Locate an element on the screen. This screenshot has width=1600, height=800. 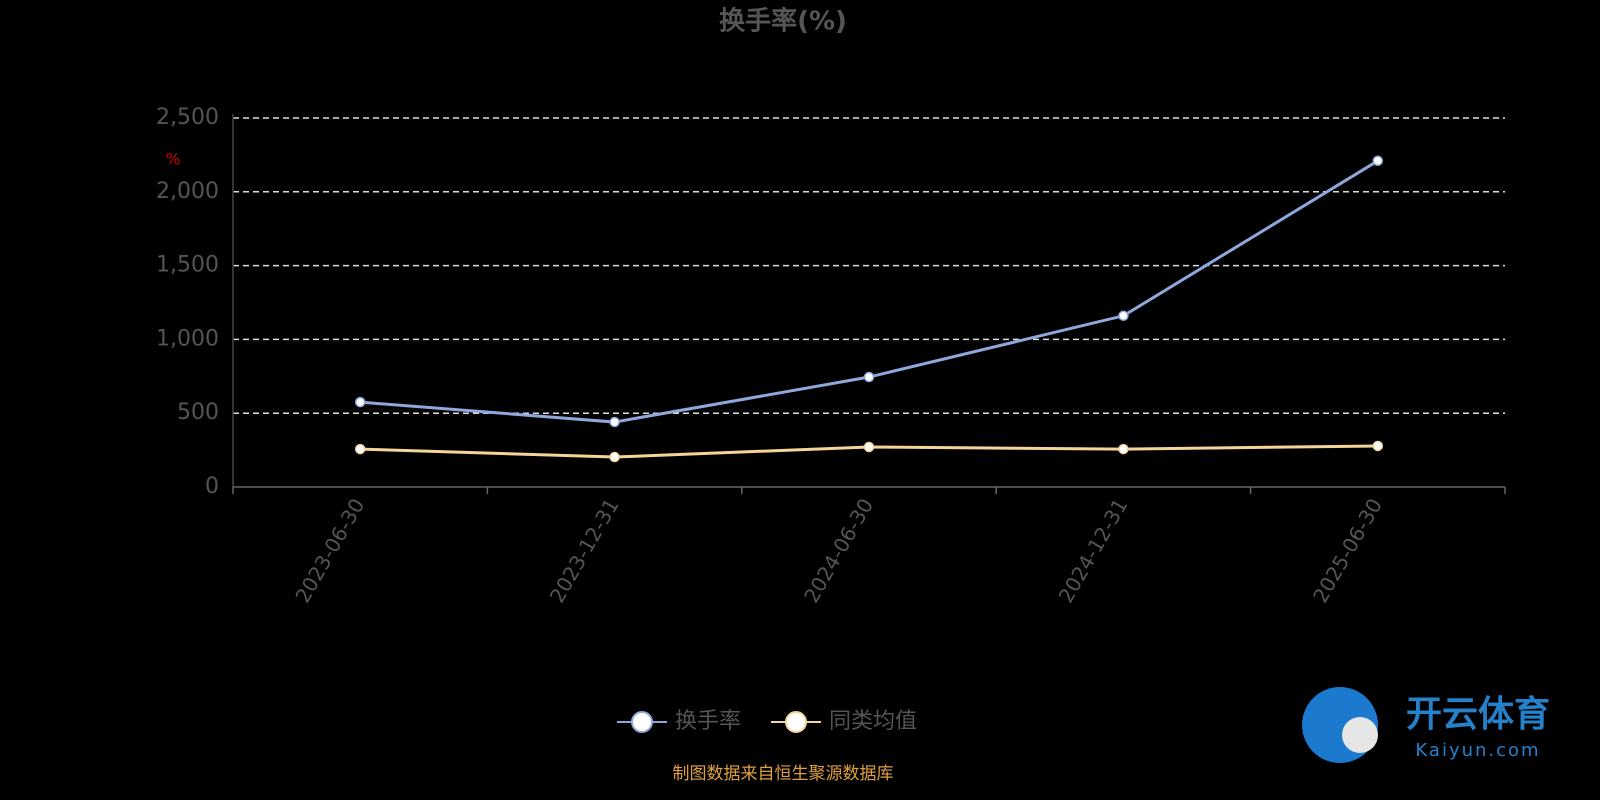
legend-label: 同类均值 is located at coordinates (873, 721).